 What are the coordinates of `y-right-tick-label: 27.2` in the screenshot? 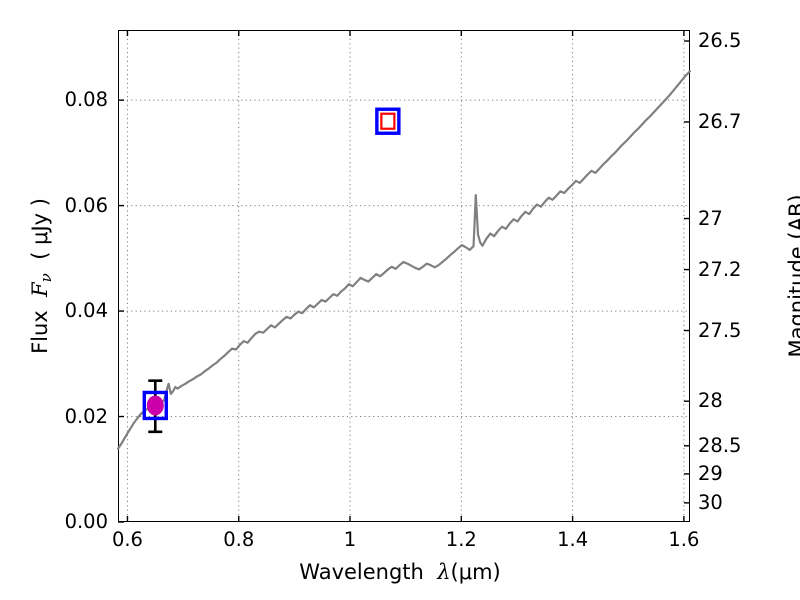 It's located at (720, 269).